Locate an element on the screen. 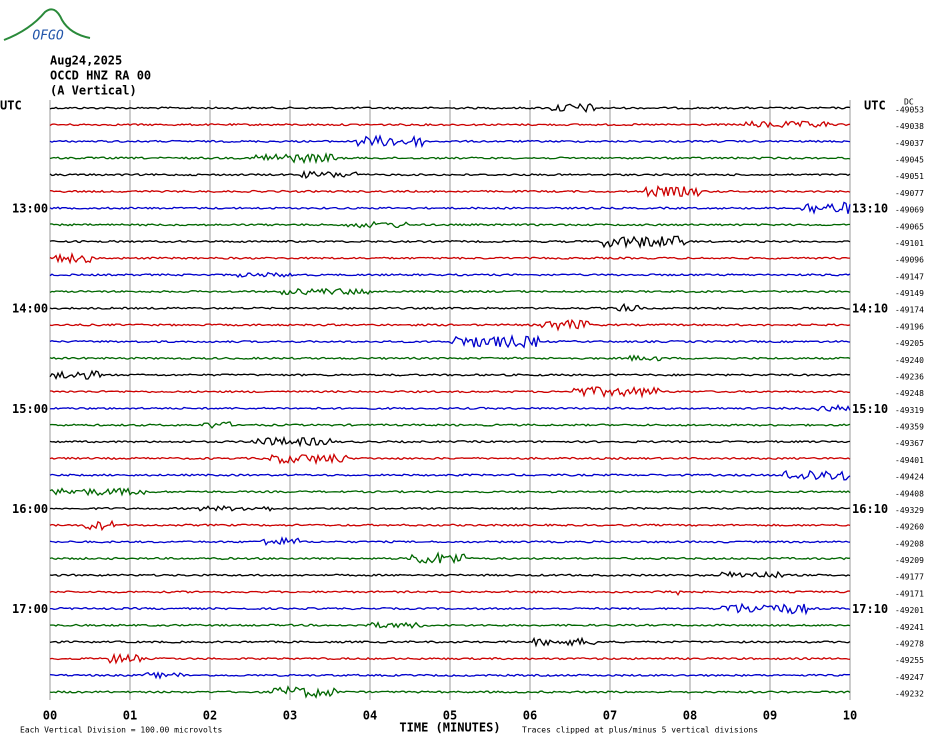 The width and height of the screenshot is (930, 744). x-tick-label: 07 is located at coordinates (610, 716).